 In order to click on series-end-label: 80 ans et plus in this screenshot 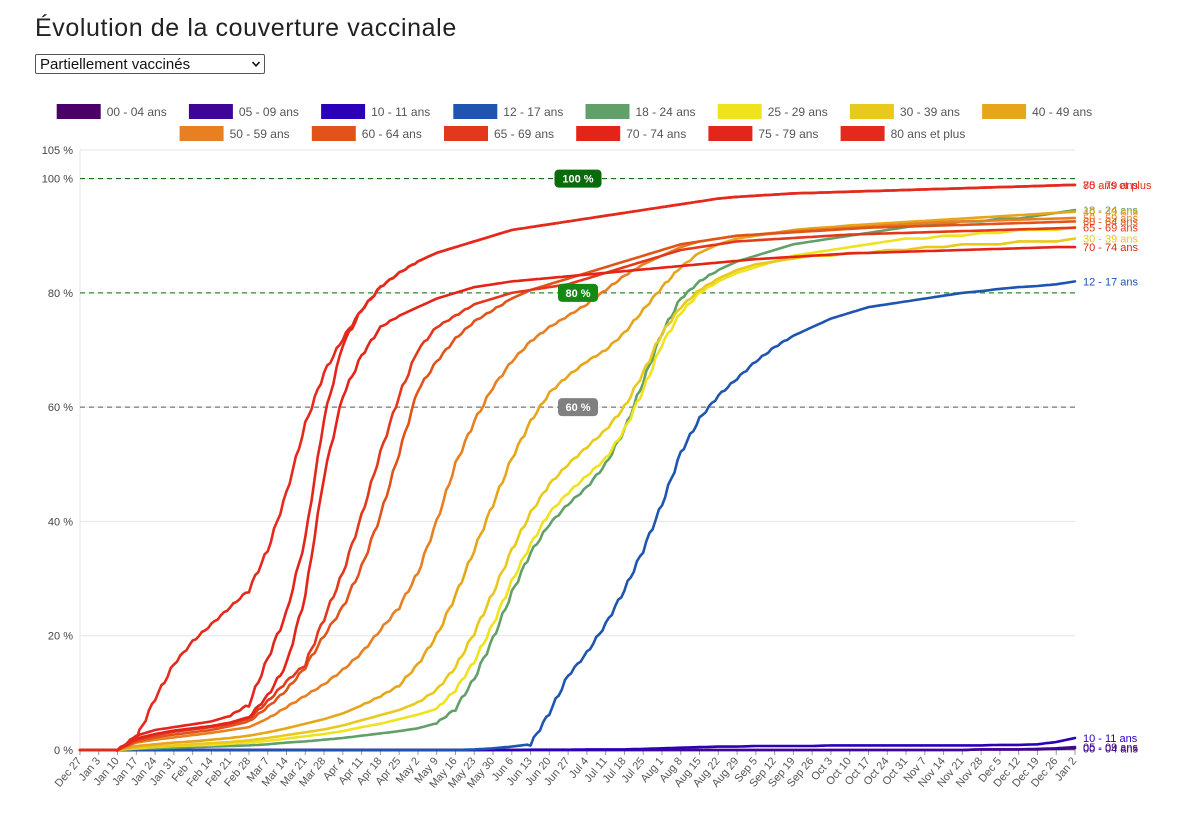, I will do `click(1117, 186)`.